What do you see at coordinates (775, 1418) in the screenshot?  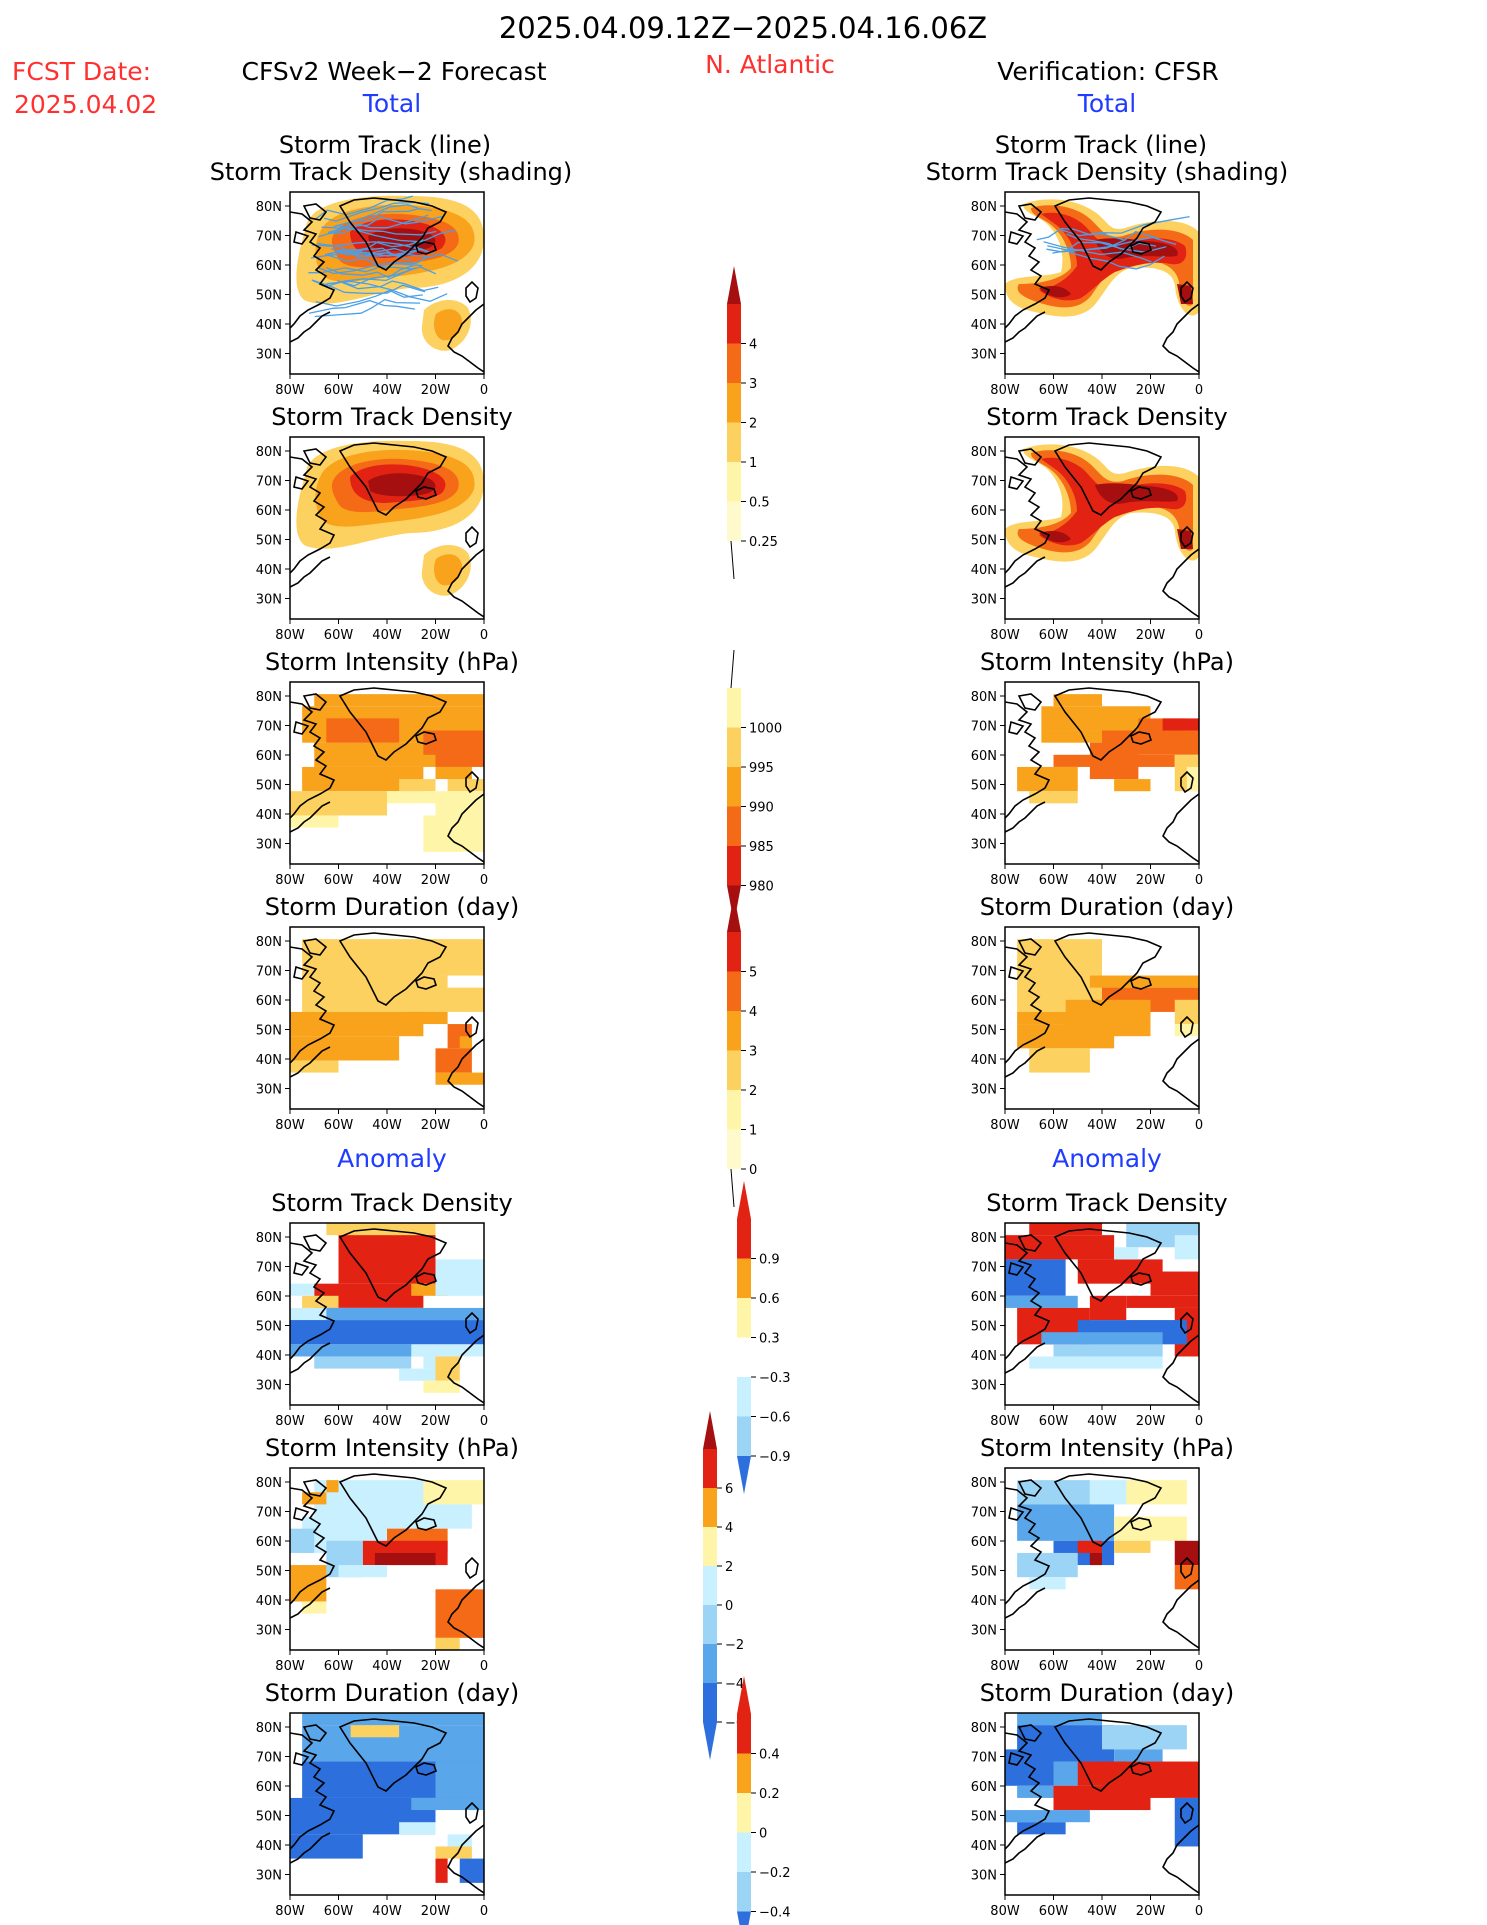 I see `colorbar-label: −0.6` at bounding box center [775, 1418].